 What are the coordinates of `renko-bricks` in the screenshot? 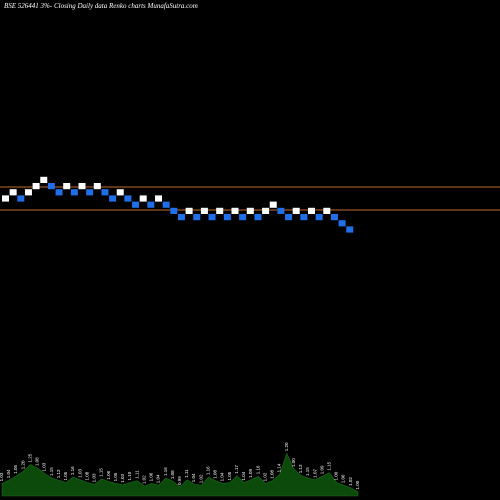 It's located at (178, 204).